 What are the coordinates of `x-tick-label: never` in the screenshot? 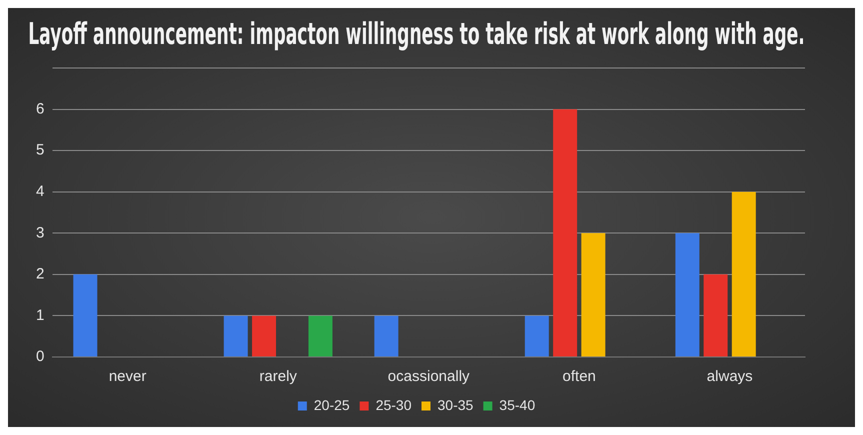 It's located at (127, 377).